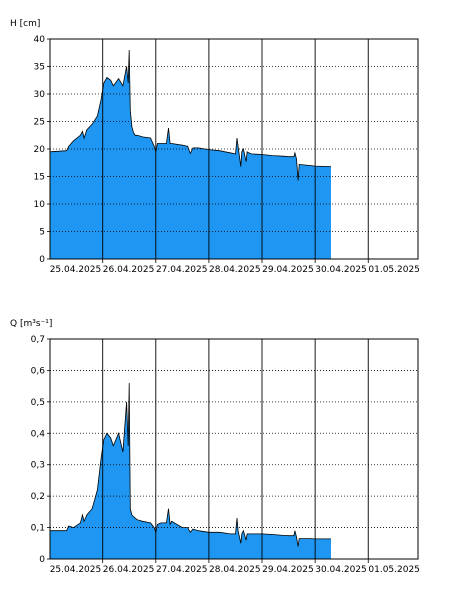  Describe the element at coordinates (38, 466) in the screenshot. I see `y-tick-label: 0,3` at that location.